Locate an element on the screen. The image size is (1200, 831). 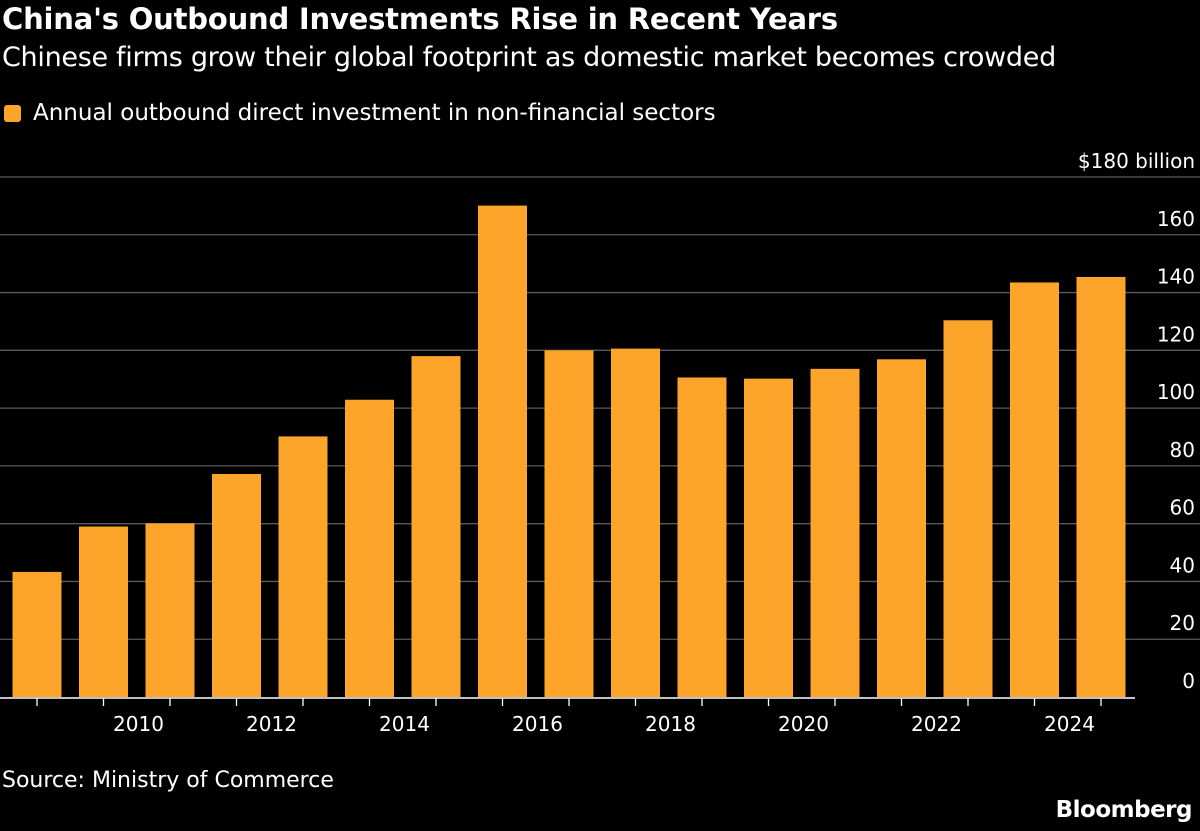
y-tick-label: 40 is located at coordinates (1182, 565).